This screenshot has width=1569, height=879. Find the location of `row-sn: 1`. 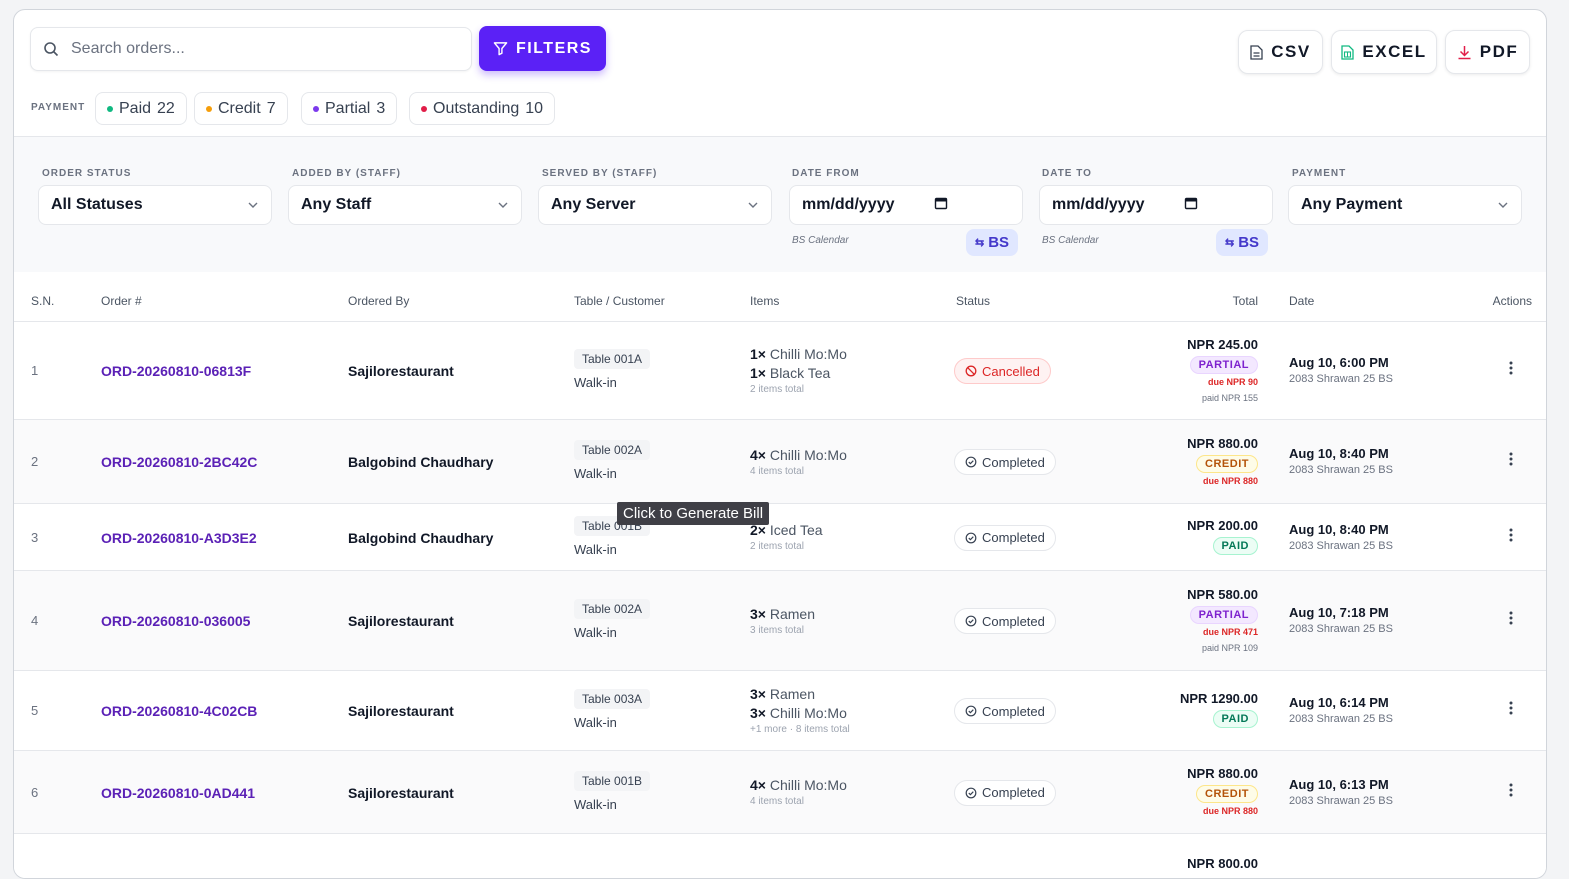

row-sn: 1 is located at coordinates (35, 370).